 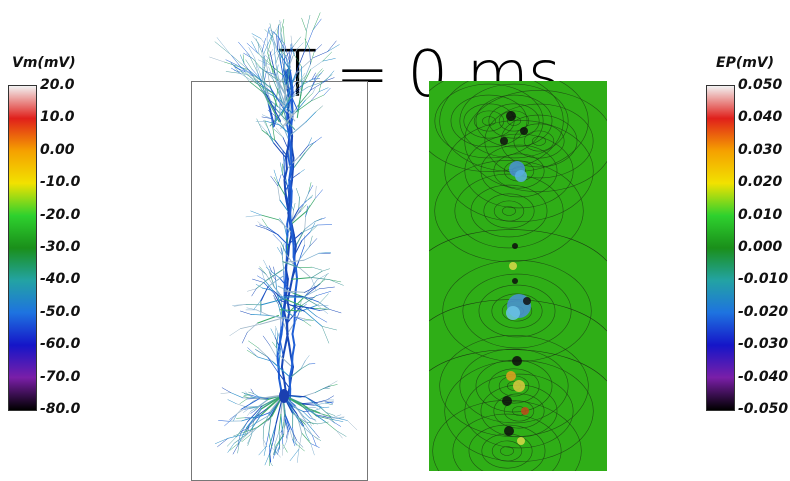 I want to click on ep-tick-label: -0.030, so click(x=763, y=344).